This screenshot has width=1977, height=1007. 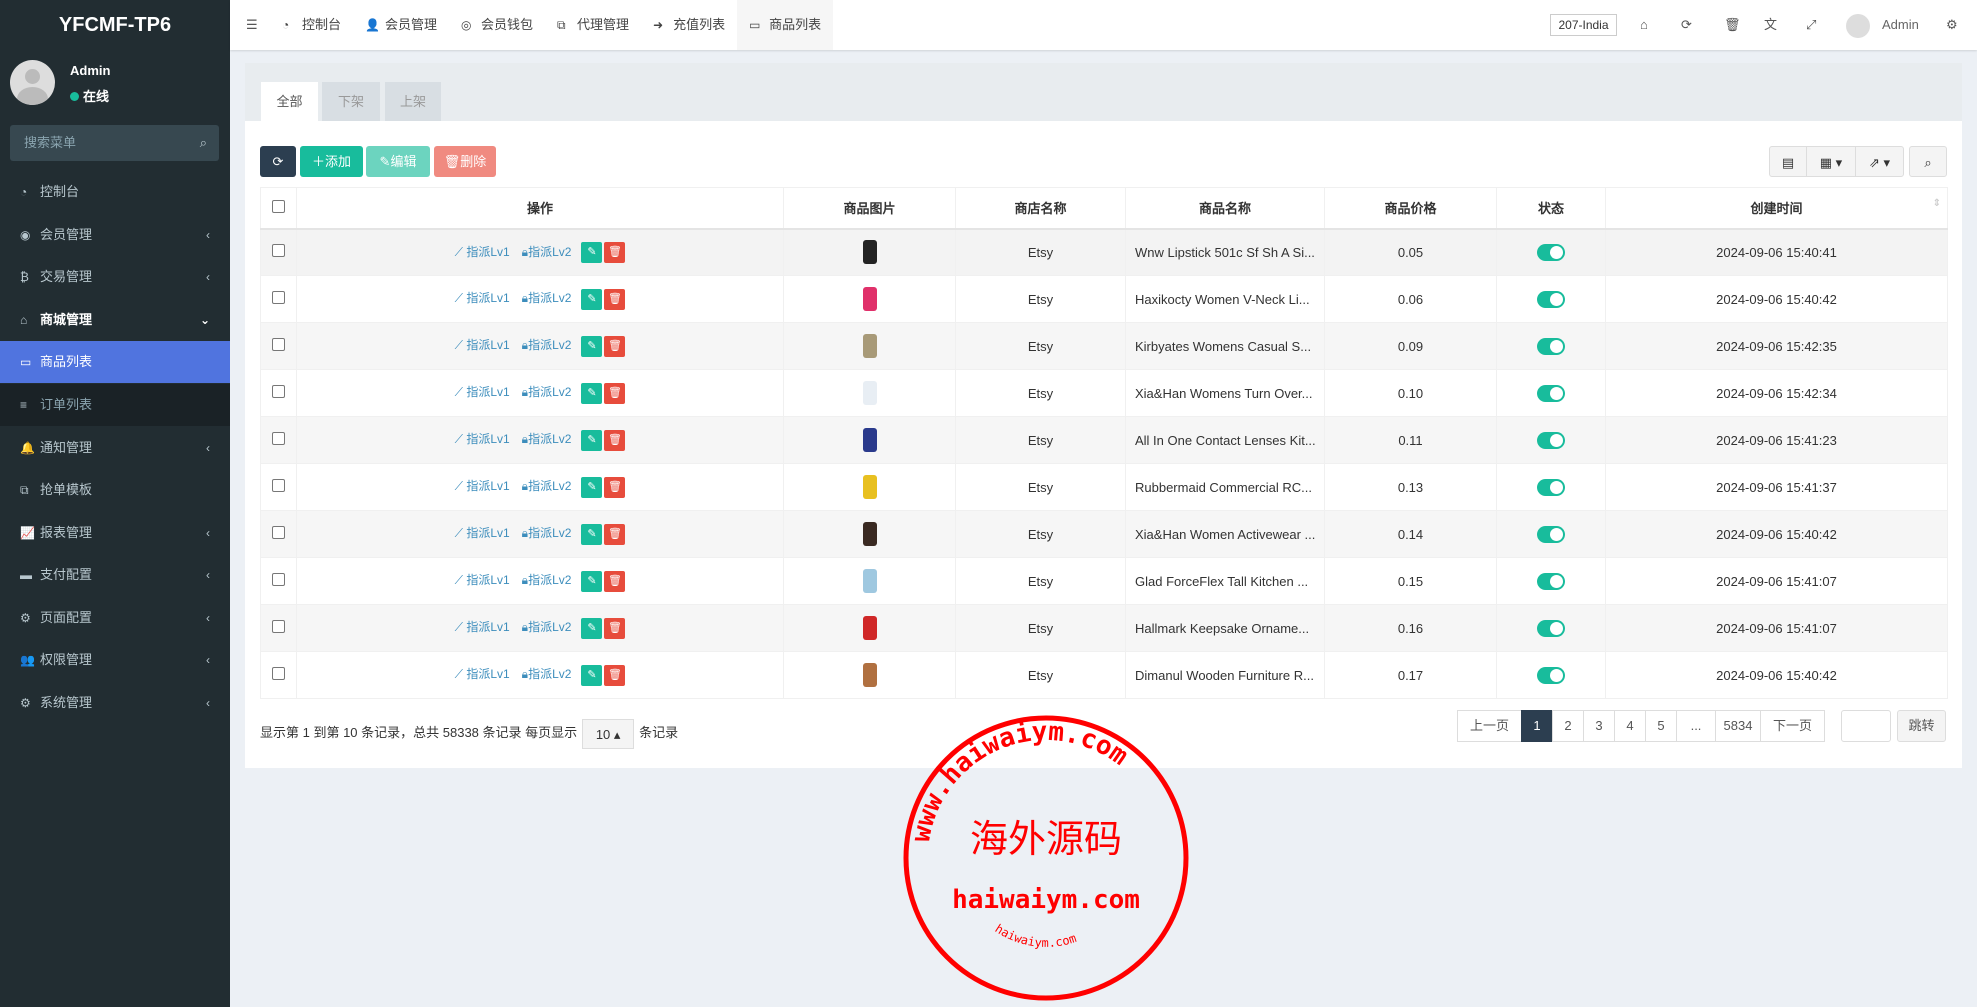 What do you see at coordinates (1792, 726) in the screenshot?
I see `next-page-button: 下一页` at bounding box center [1792, 726].